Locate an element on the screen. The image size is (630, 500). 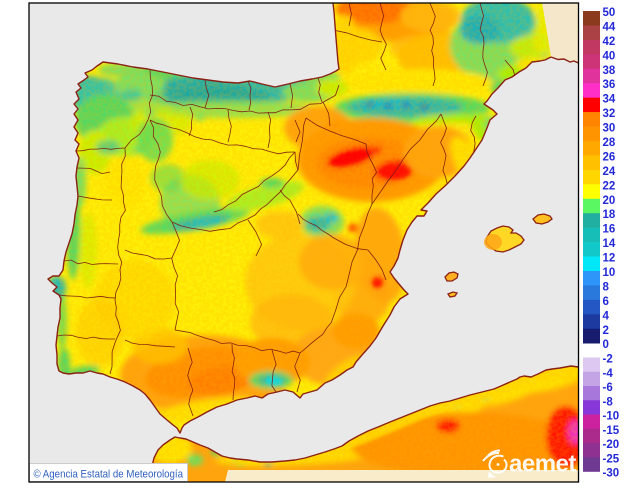
svg-text: 4 is located at coordinates (606, 316).